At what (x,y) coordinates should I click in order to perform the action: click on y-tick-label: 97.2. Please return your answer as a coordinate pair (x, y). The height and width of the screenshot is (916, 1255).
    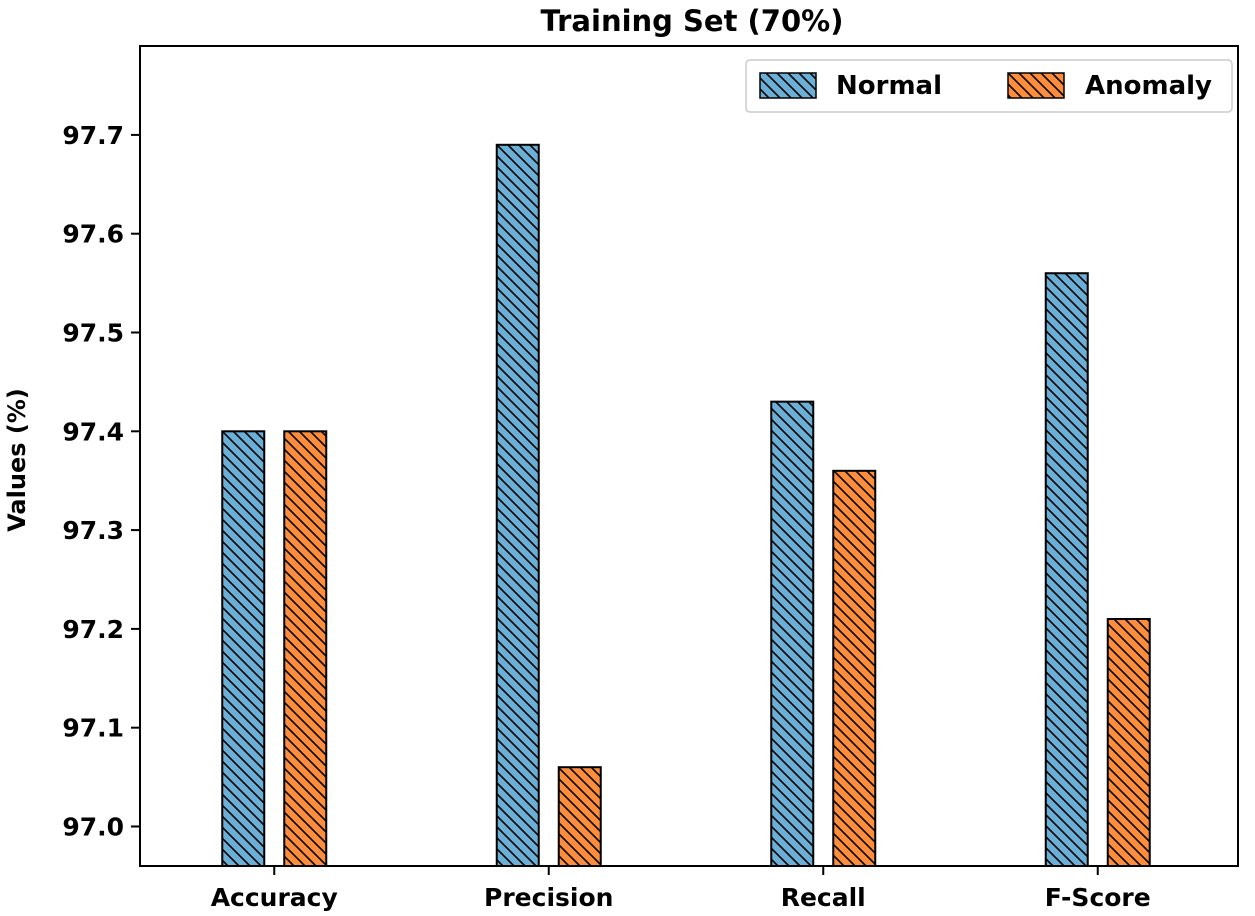
    Looking at the image, I should click on (93, 629).